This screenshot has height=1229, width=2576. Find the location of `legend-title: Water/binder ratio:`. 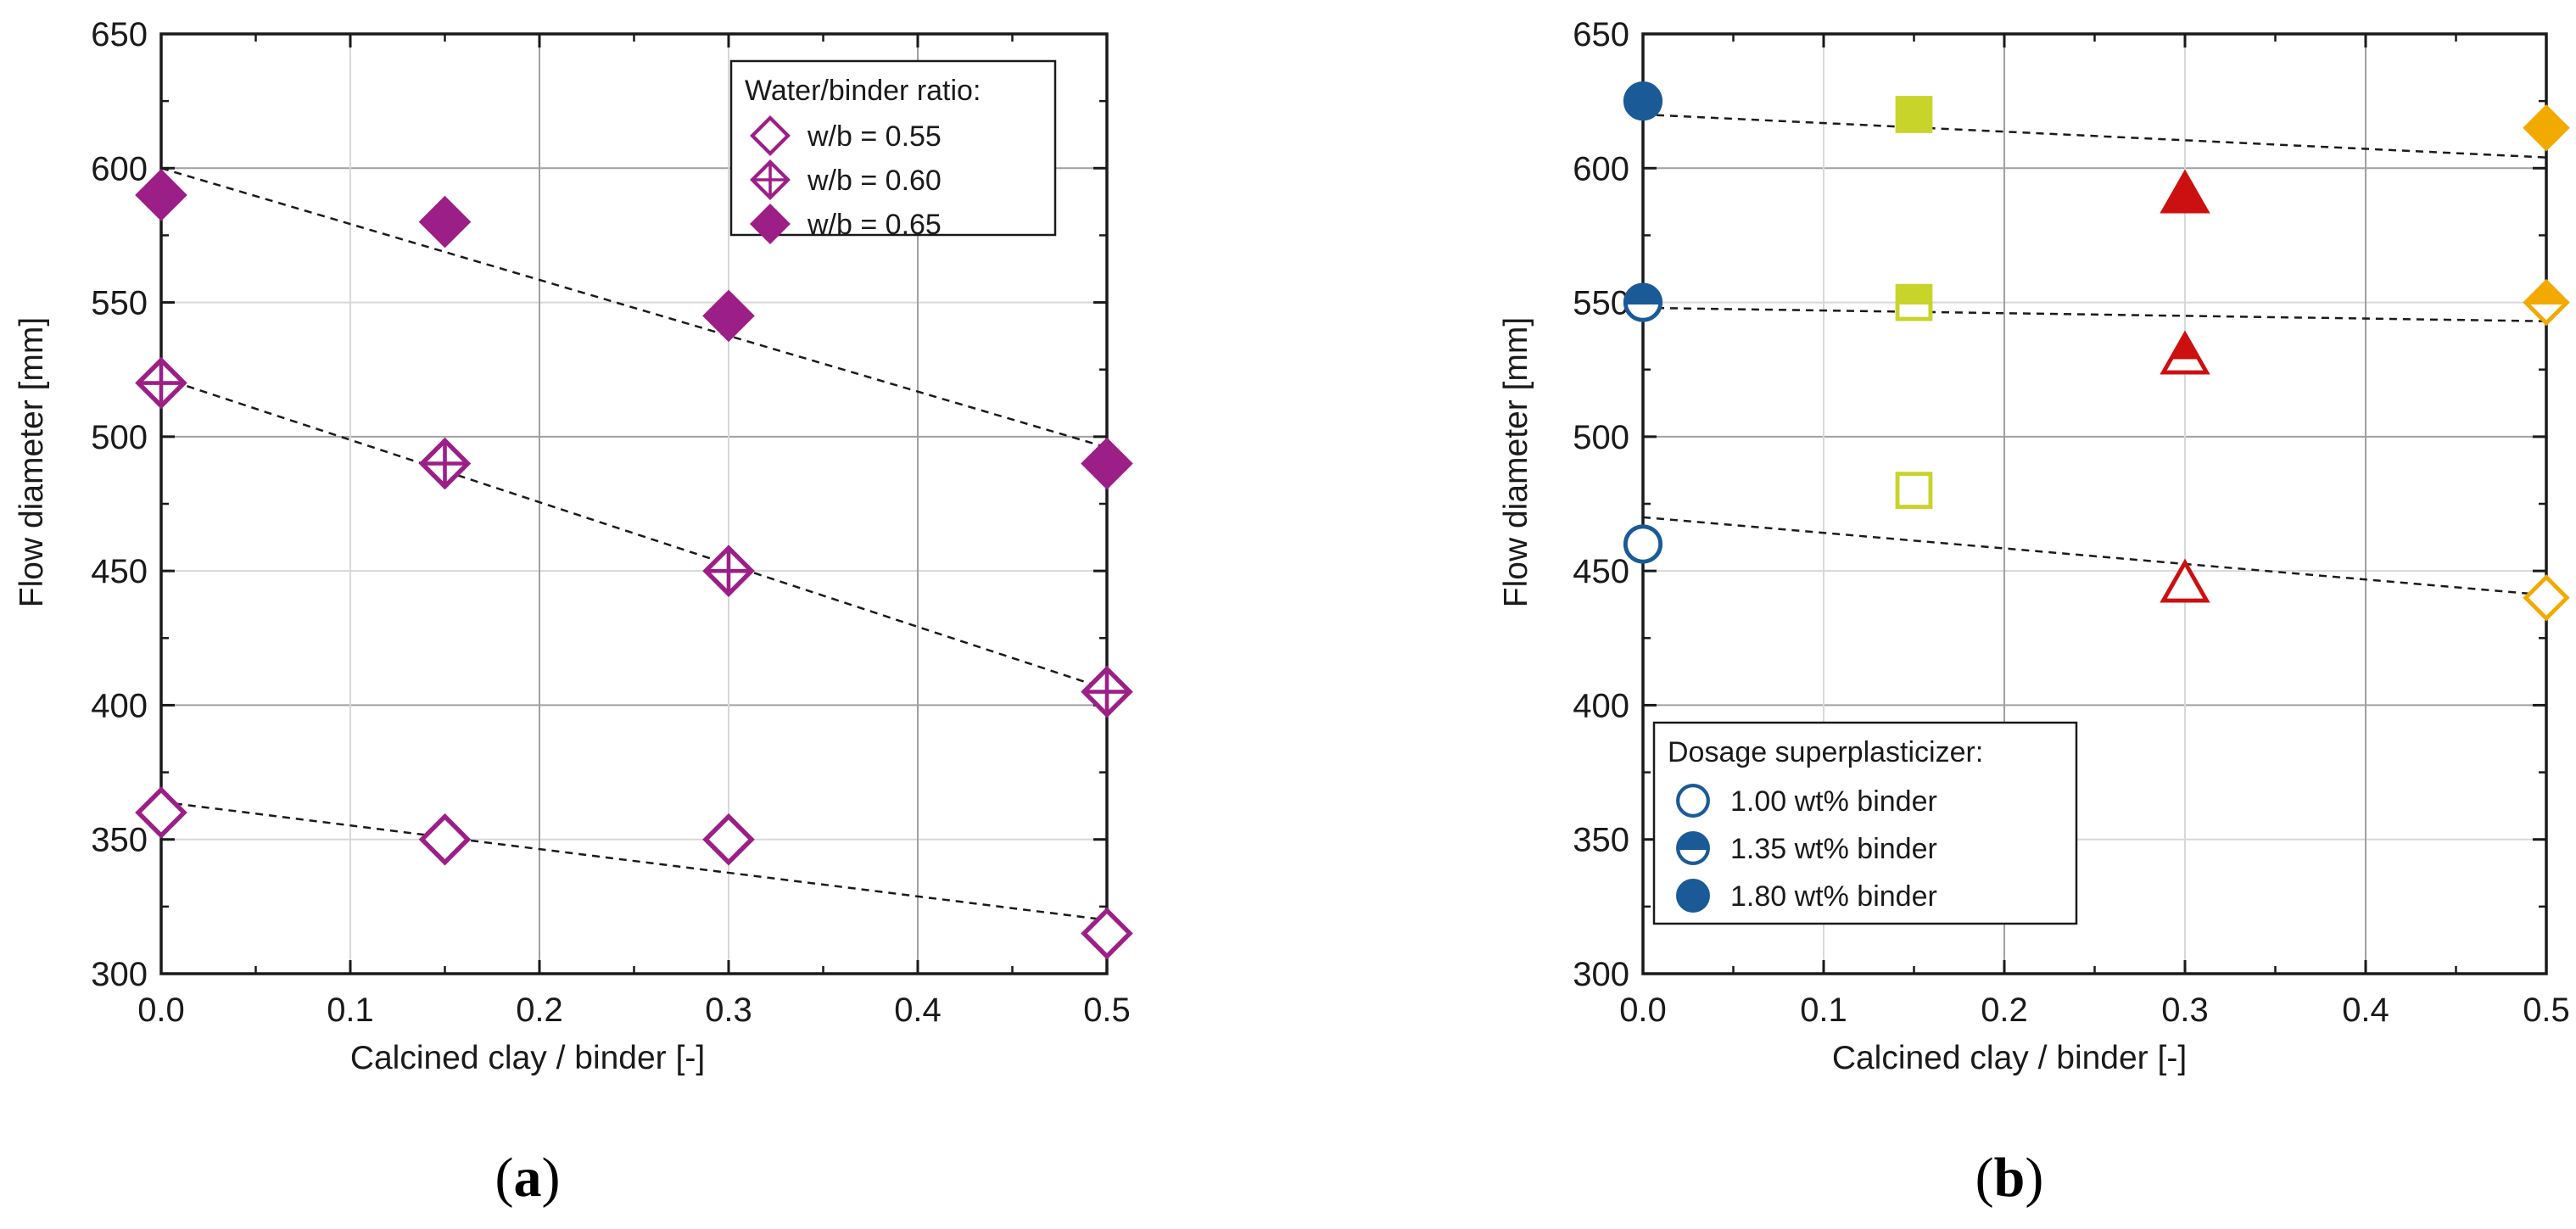

legend-title: Water/binder ratio: is located at coordinates (863, 91).